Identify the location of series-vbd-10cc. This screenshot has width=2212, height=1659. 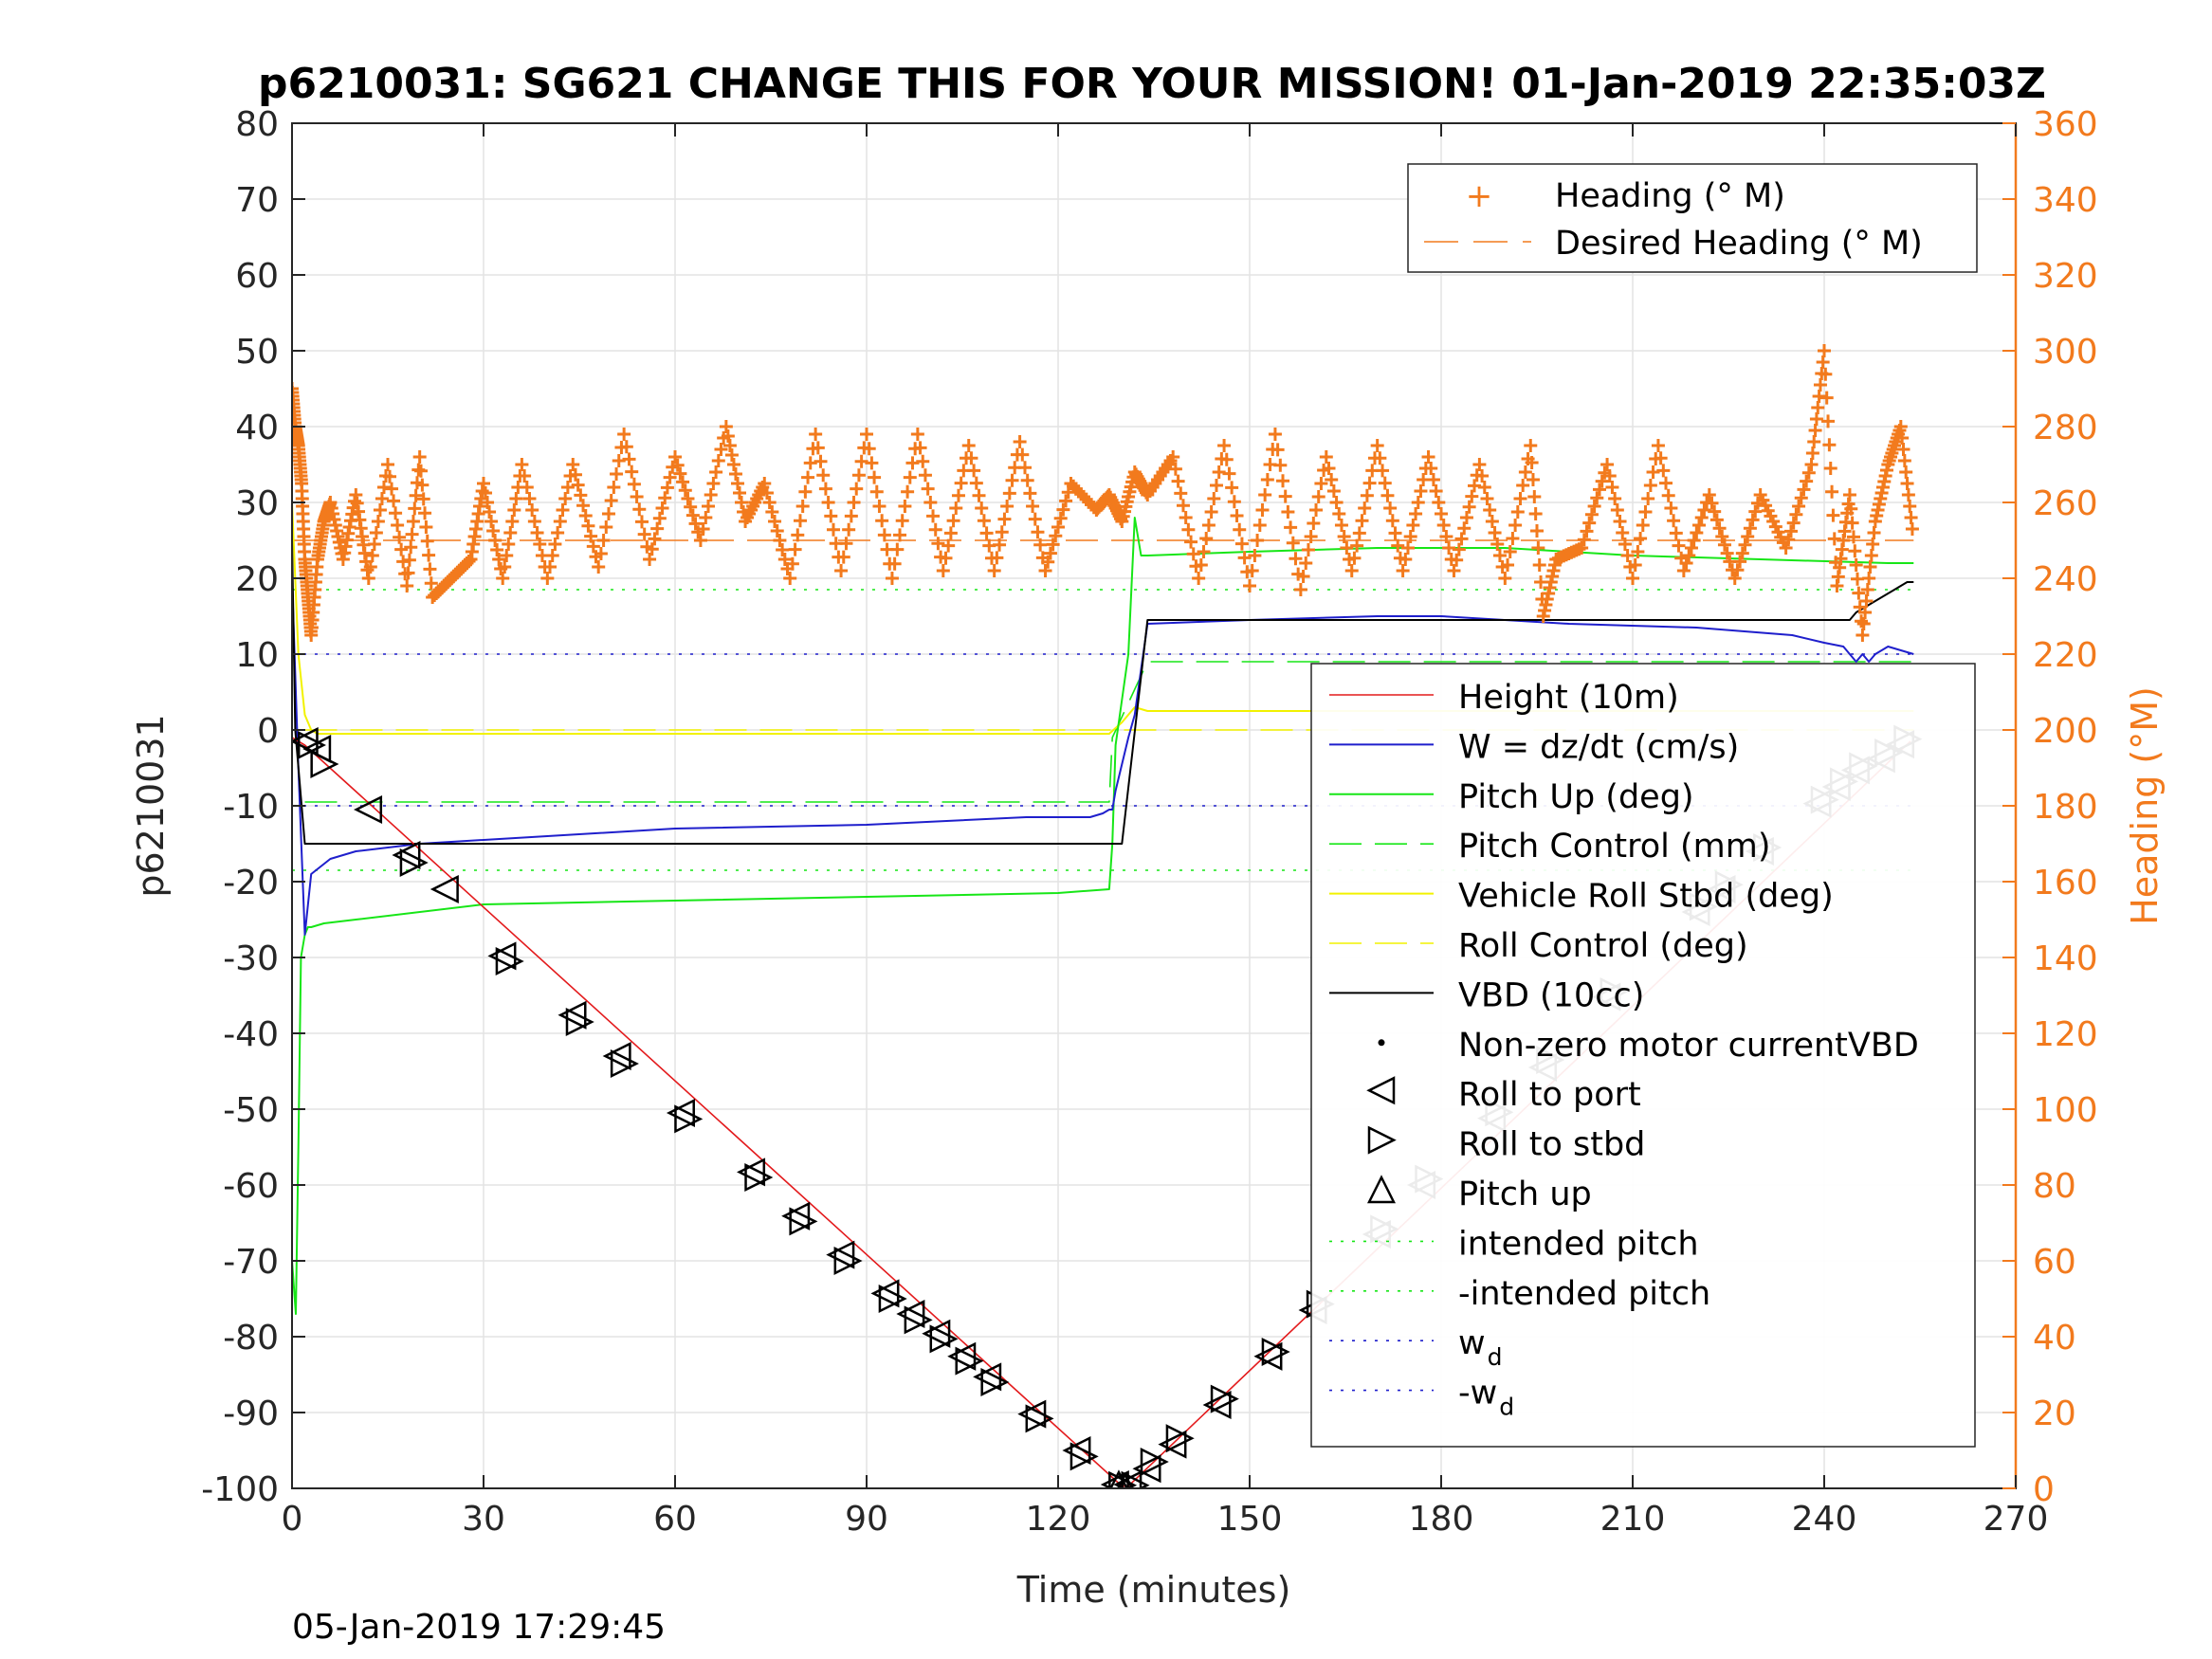
(1103, 692).